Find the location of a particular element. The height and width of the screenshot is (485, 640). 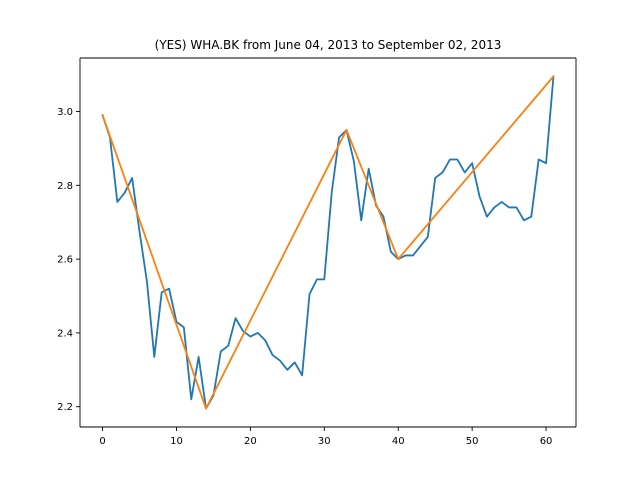

x-tick-label: 0 is located at coordinates (102, 441).